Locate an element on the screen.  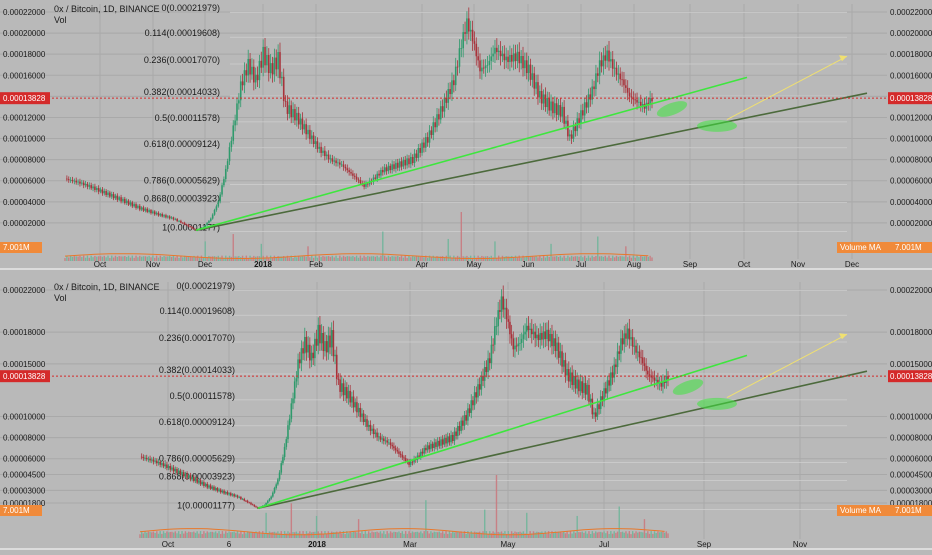
y-tick-label-left: 0.00018000 is located at coordinates (24, 332).